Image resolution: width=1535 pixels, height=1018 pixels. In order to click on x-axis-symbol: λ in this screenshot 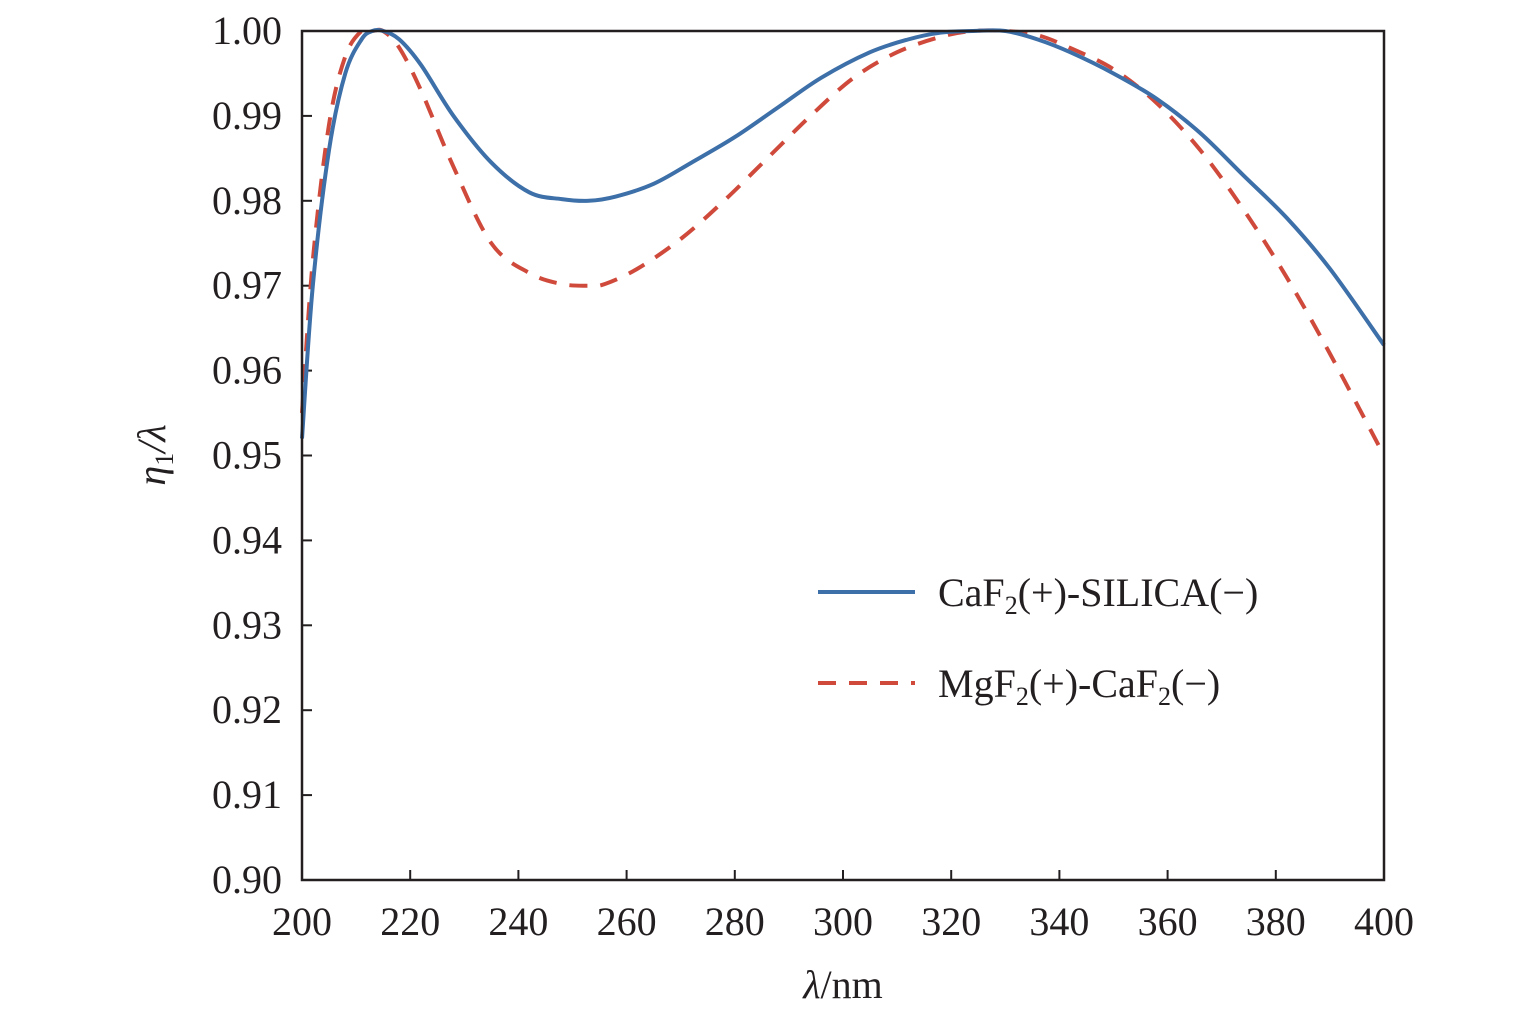, I will do `click(811, 984)`.